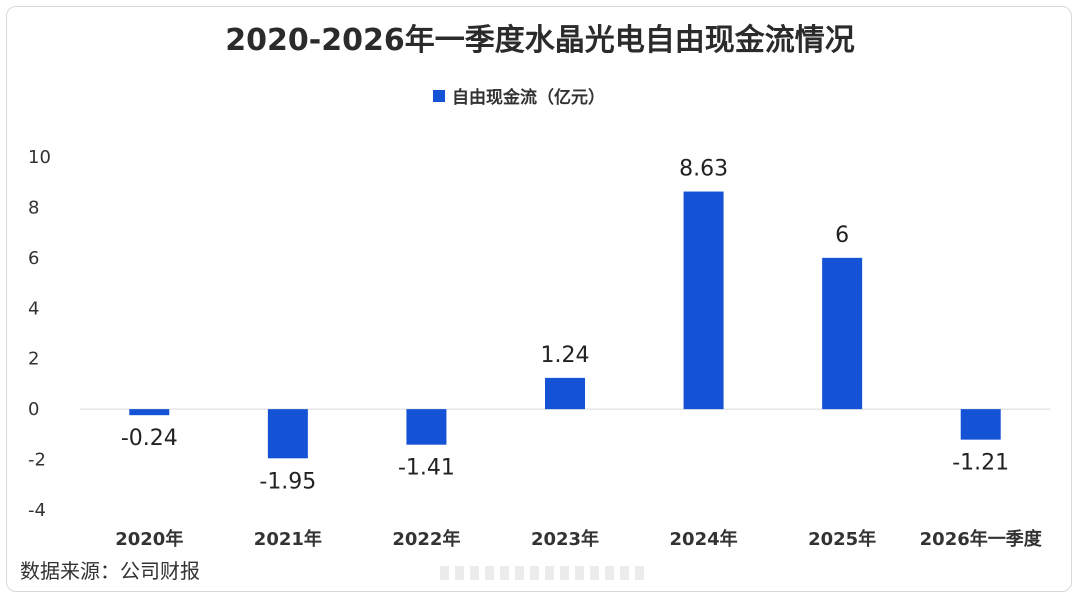 This screenshot has width=1080, height=600. What do you see at coordinates (842, 539) in the screenshot?
I see `x-tick-label: 2025年` at bounding box center [842, 539].